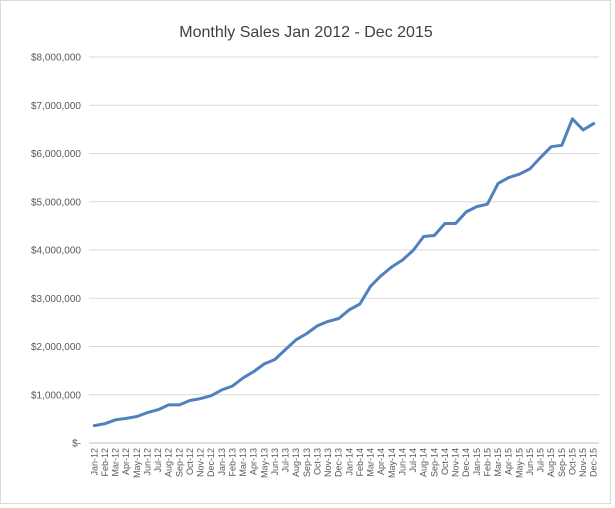 The width and height of the screenshot is (615, 508). What do you see at coordinates (583, 462) in the screenshot?
I see `x-tick-label: Nov-15` at bounding box center [583, 462].